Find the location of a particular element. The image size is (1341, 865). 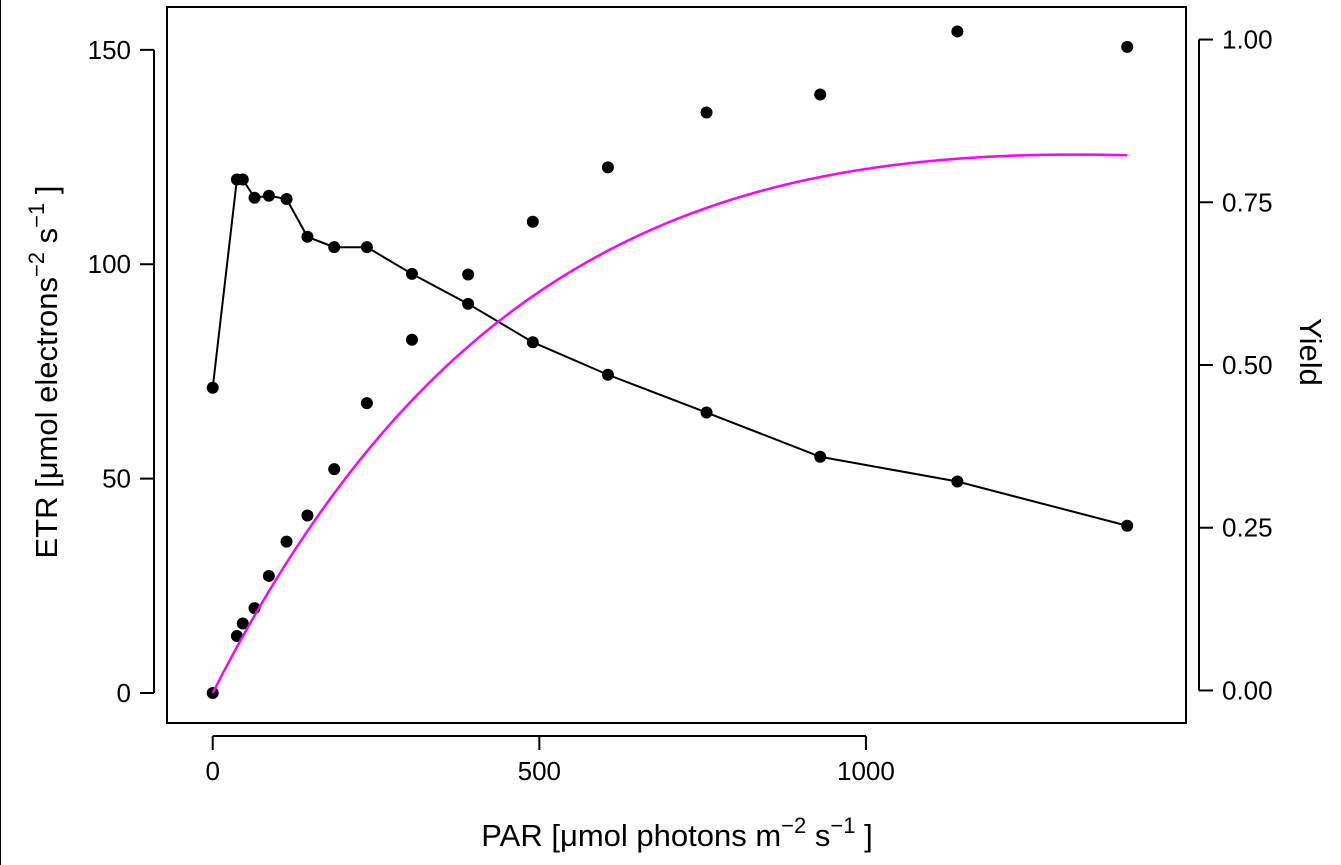

y-left-axis-title-sup1: −2 is located at coordinates (36, 264).